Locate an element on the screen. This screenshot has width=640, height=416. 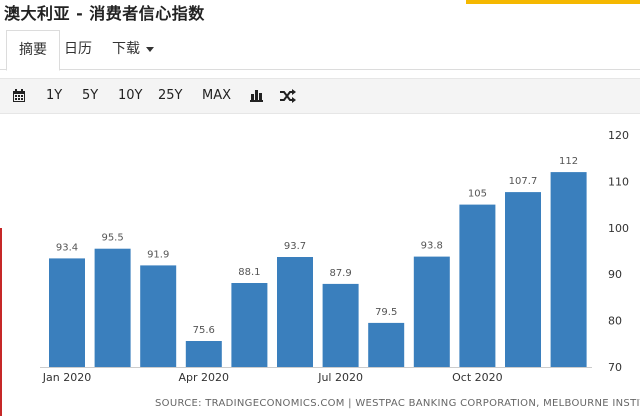
chevron-down-icon is located at coordinates (150, 49).